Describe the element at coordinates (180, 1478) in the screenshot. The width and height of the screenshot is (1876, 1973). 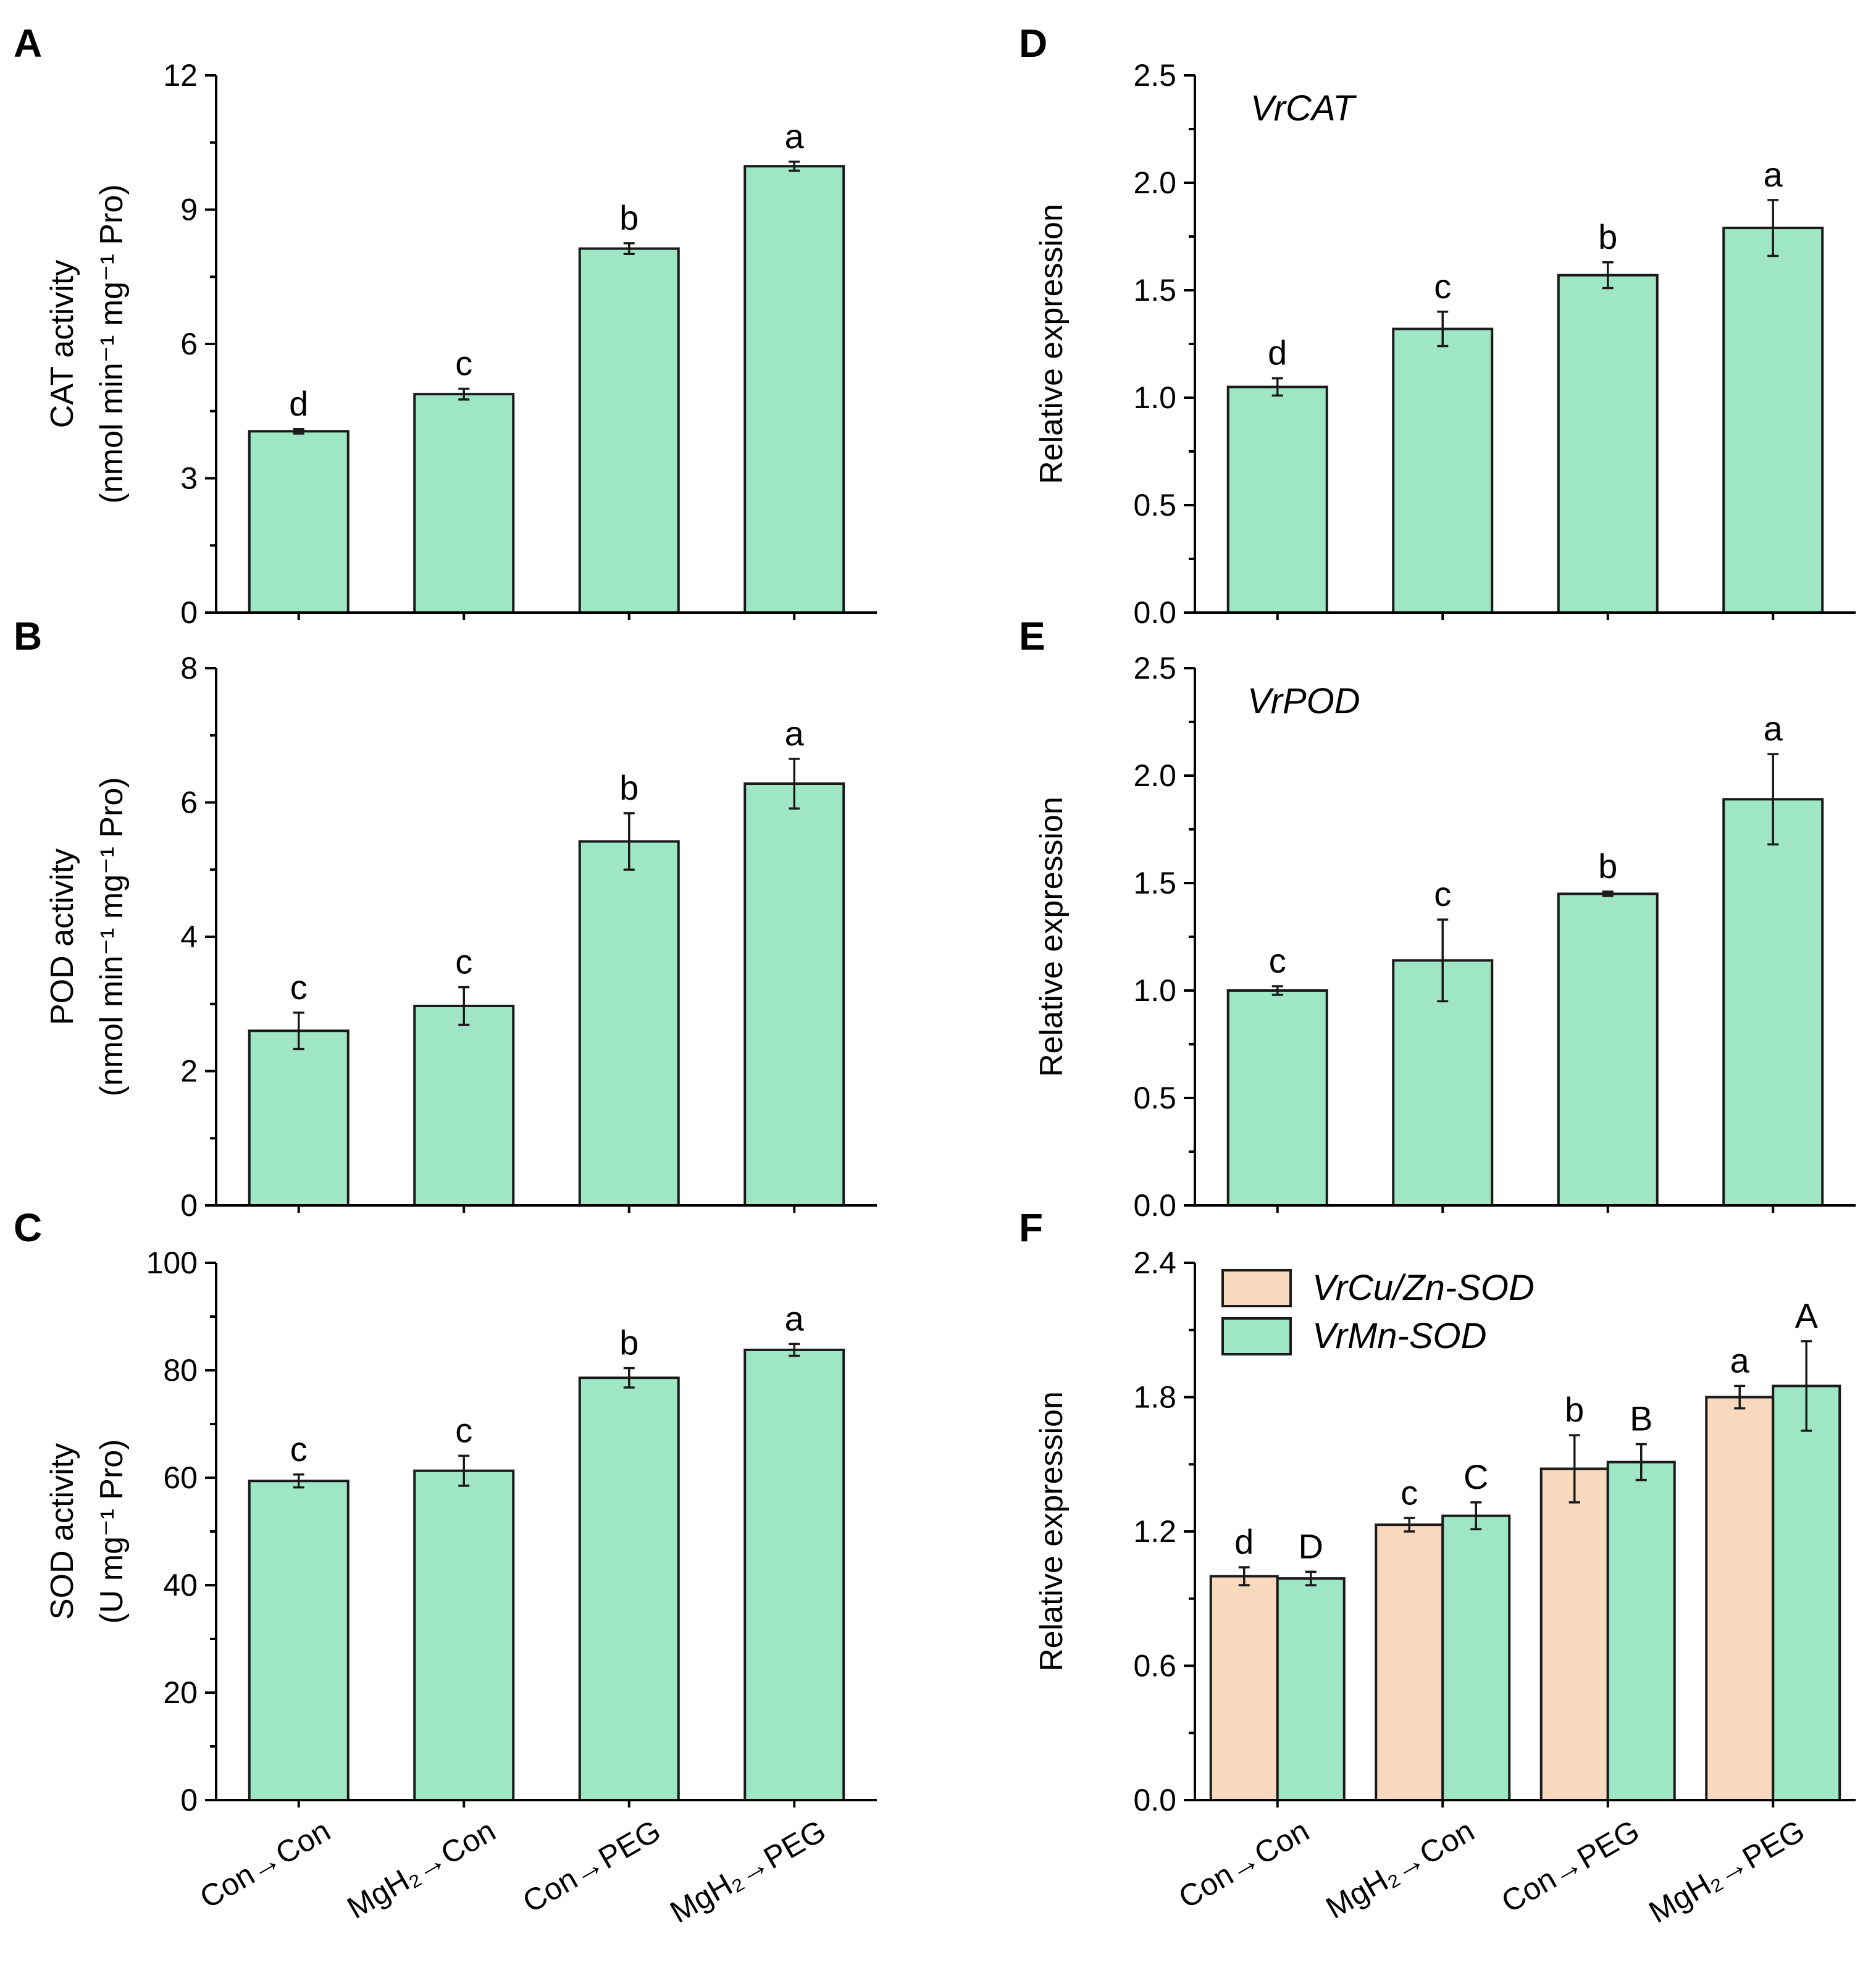
I see `y-tick-label: 60` at that location.